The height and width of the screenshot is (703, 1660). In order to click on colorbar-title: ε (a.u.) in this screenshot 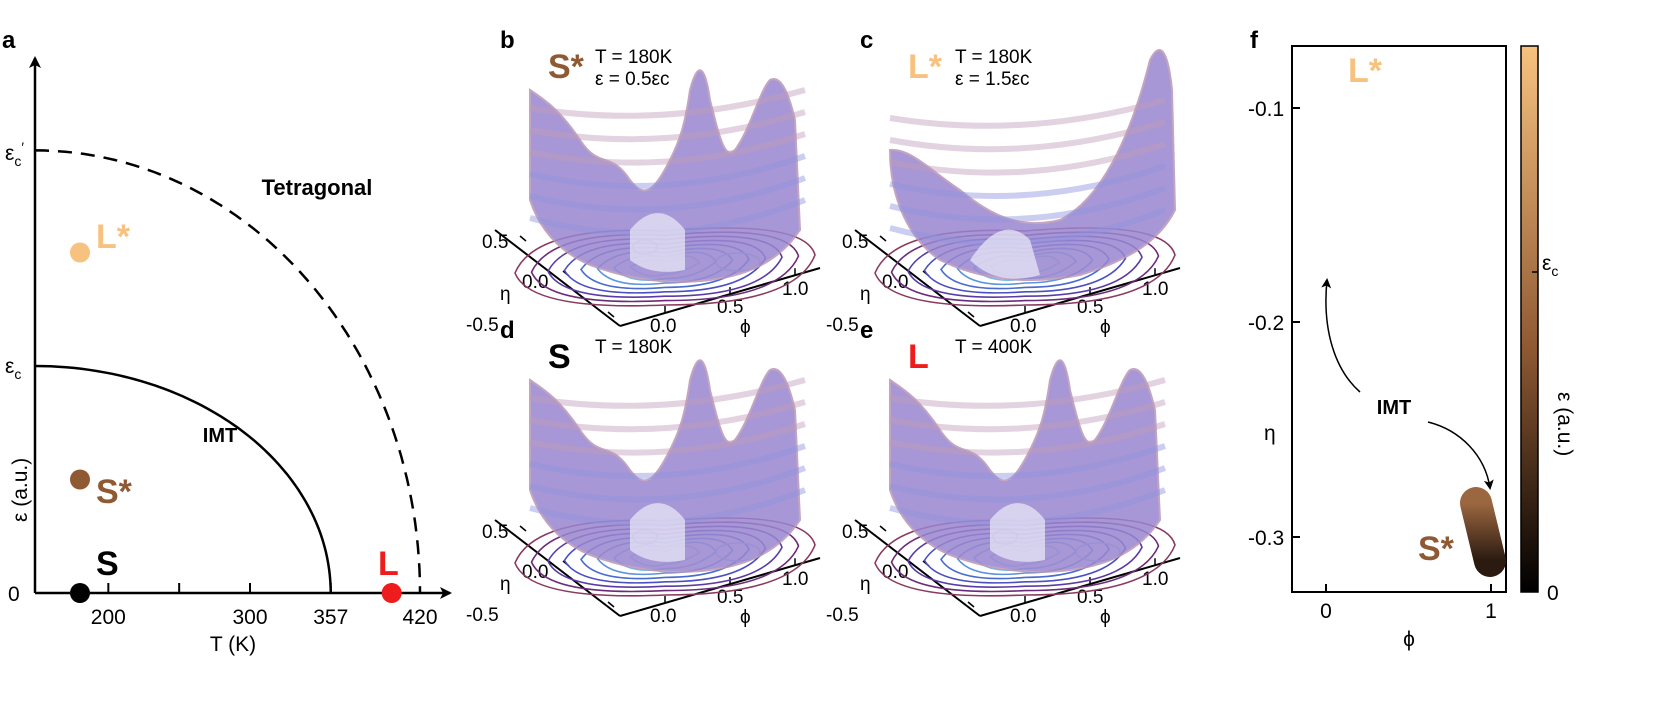, I will do `click(1564, 424)`.